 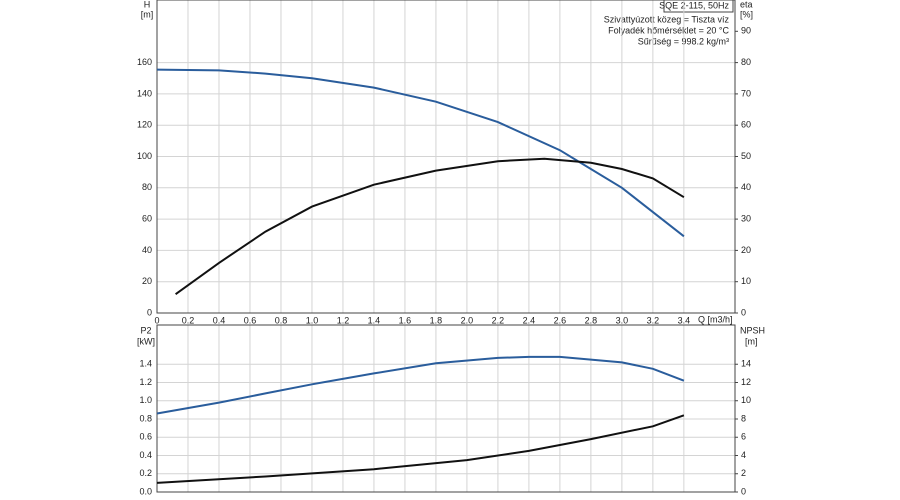 I want to click on x-tick-label: 0, so click(x=156, y=320).